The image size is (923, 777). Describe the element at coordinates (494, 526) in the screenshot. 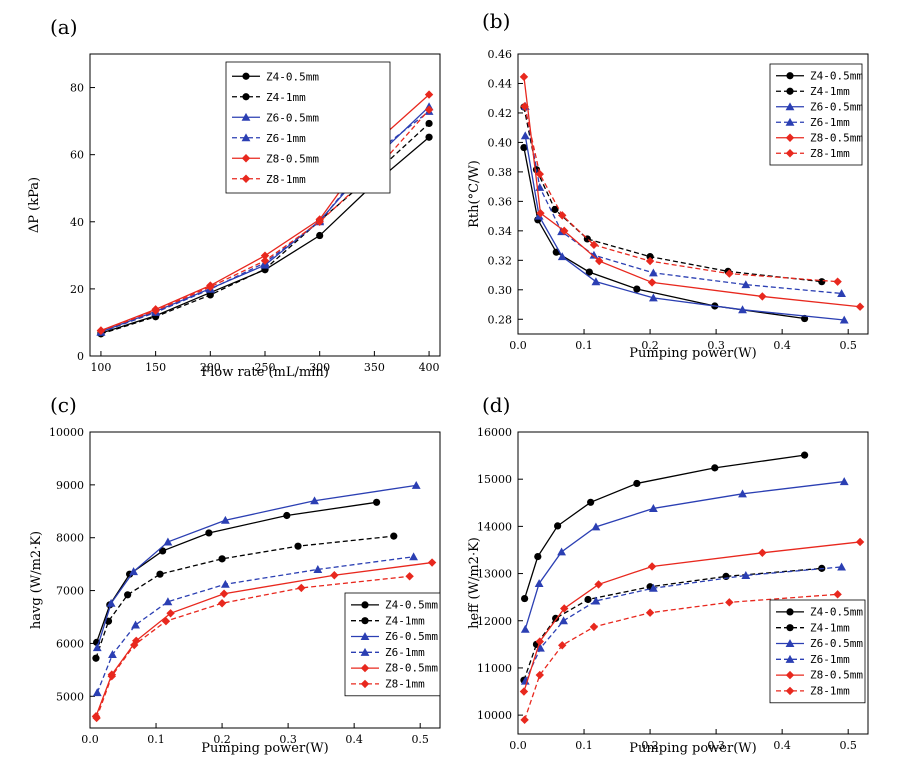

I see `y-tick-label: 14000` at that location.